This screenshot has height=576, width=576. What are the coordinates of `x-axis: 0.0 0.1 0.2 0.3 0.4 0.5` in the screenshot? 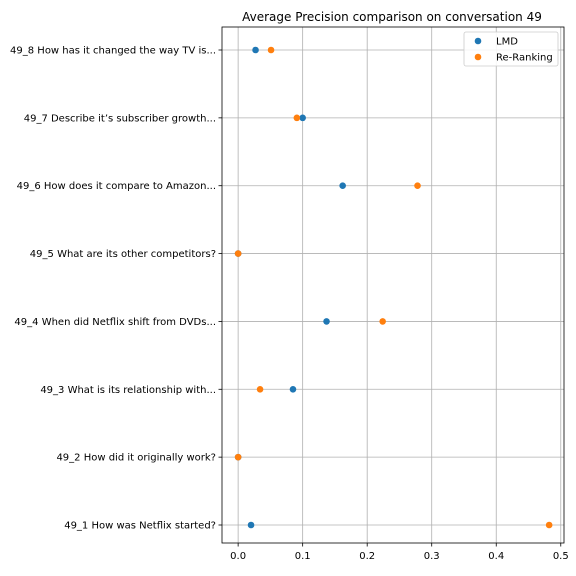 It's located at (399, 552).